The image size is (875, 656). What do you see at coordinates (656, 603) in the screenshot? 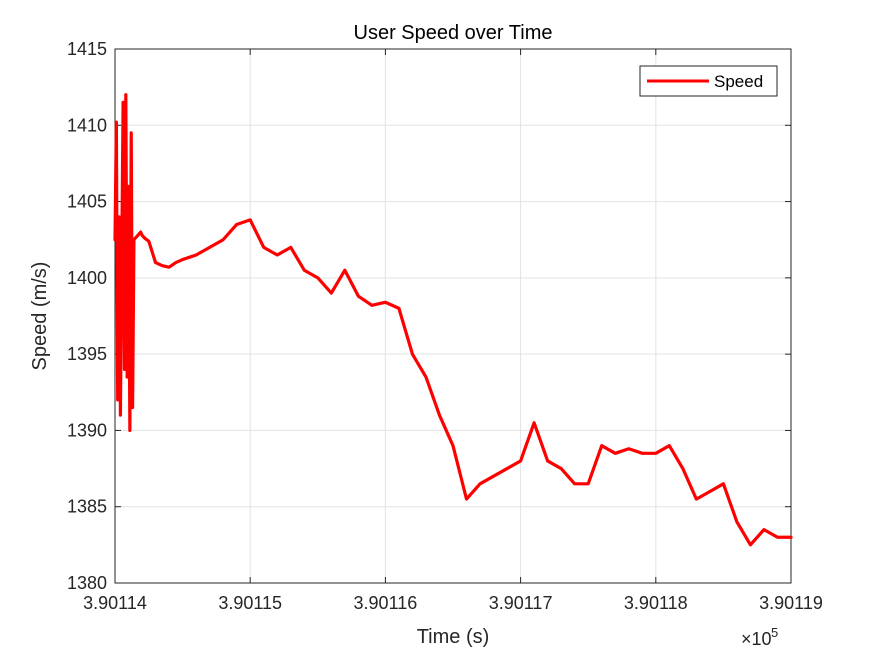
I see `x-tick-label: 3.90118` at bounding box center [656, 603].